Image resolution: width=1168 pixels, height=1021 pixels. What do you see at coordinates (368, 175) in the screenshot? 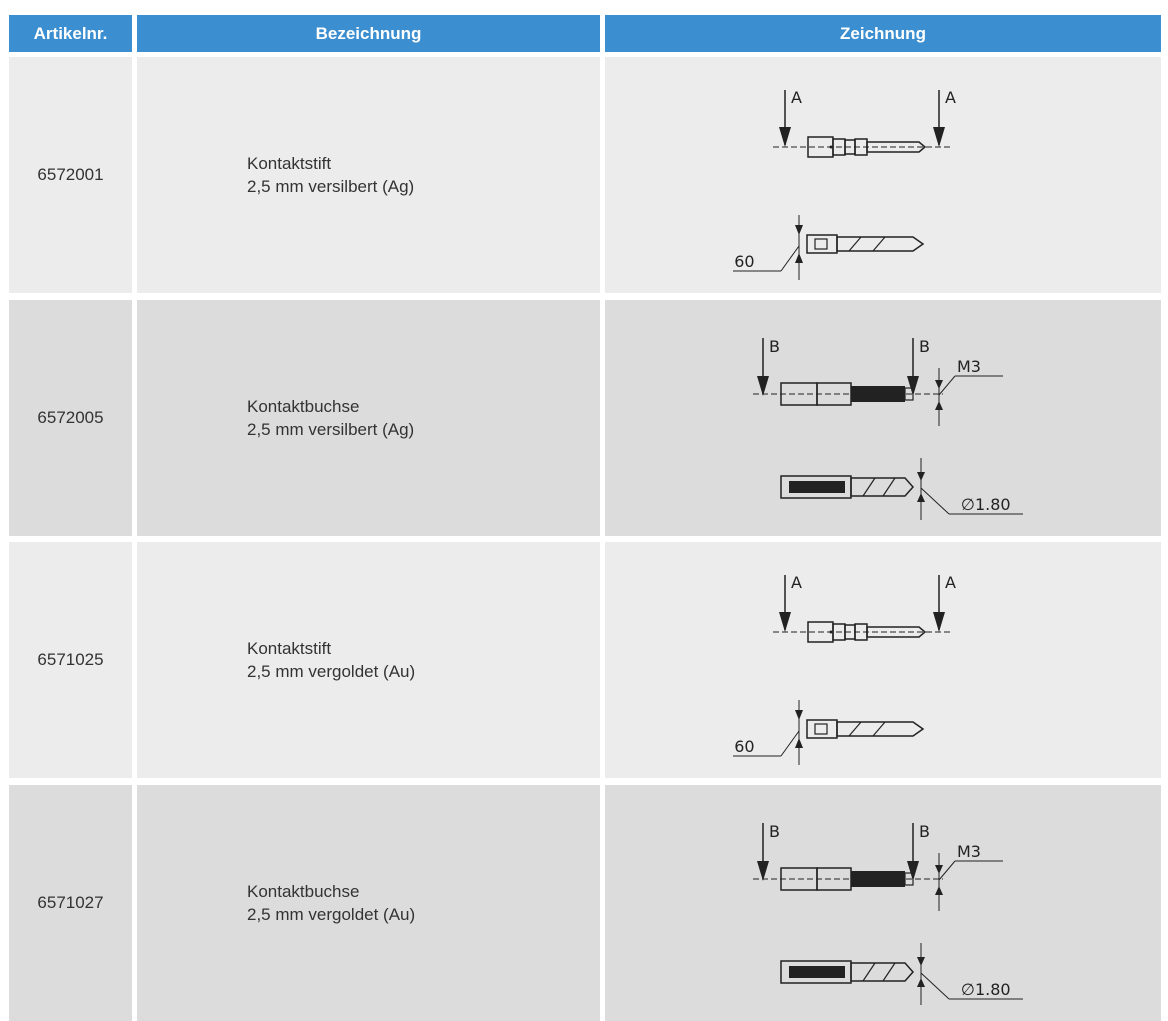
I see `table-row-1-bezeichnung: Kontaktstift 2,5 mm versilbert (Ag)` at bounding box center [368, 175].